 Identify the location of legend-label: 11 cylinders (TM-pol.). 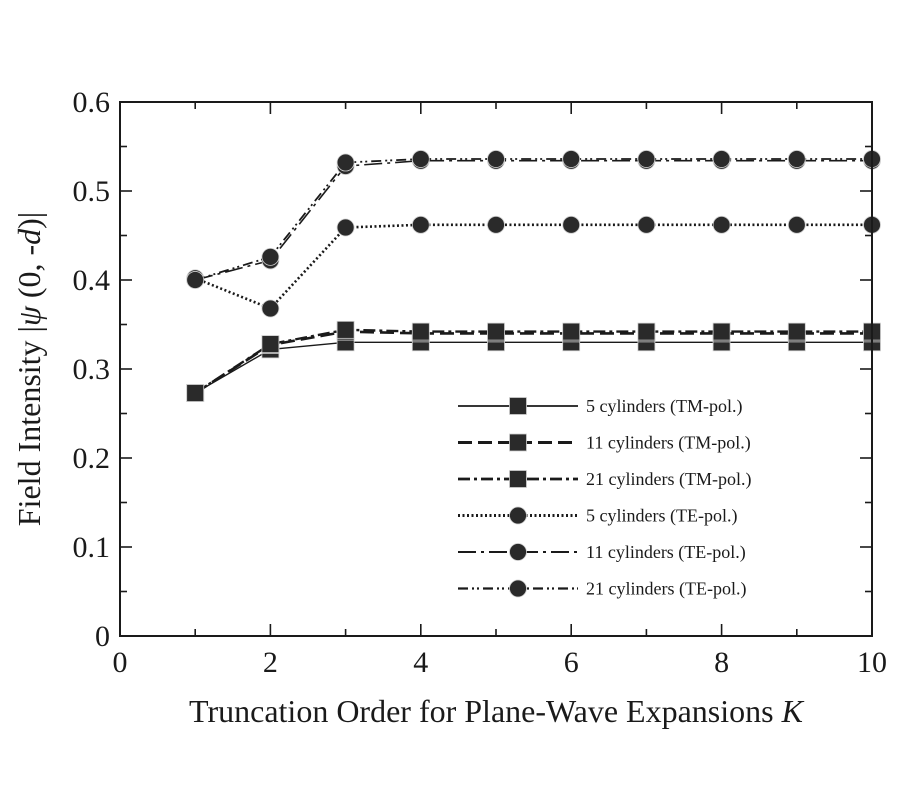
(668, 443).